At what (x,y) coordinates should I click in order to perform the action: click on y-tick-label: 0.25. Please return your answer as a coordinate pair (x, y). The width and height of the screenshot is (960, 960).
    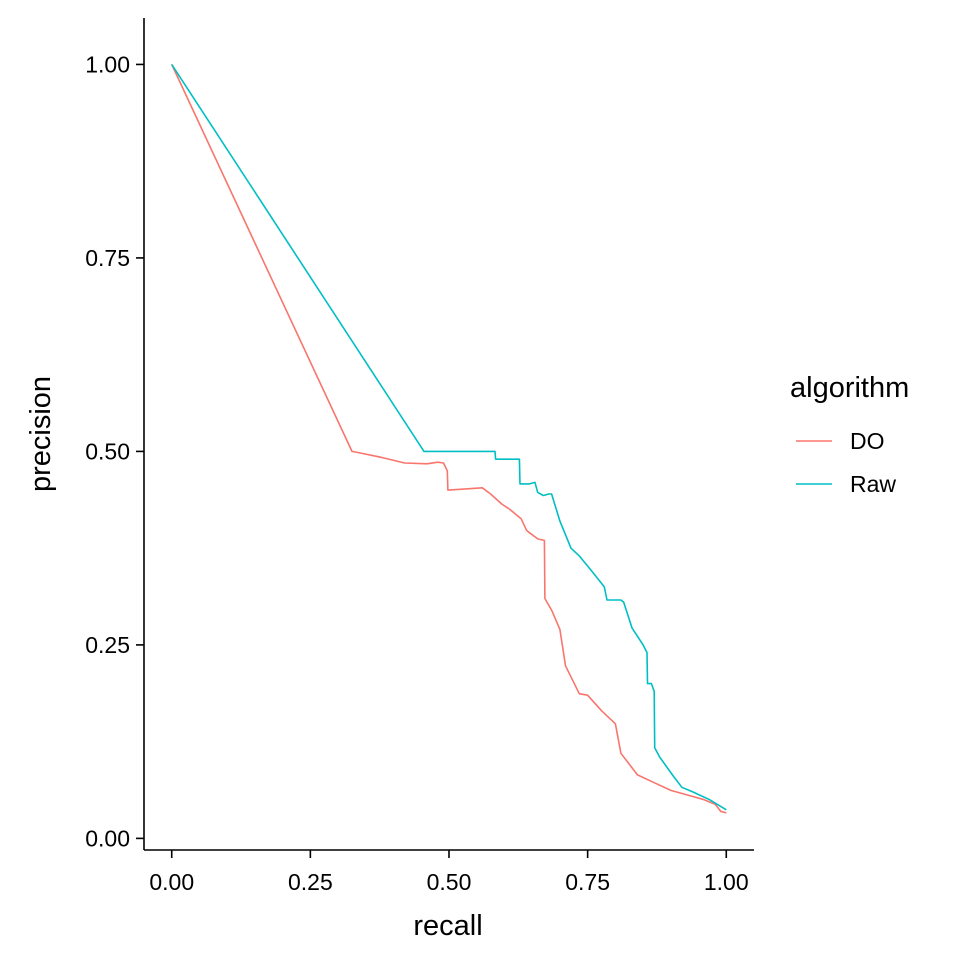
    Looking at the image, I should click on (107, 645).